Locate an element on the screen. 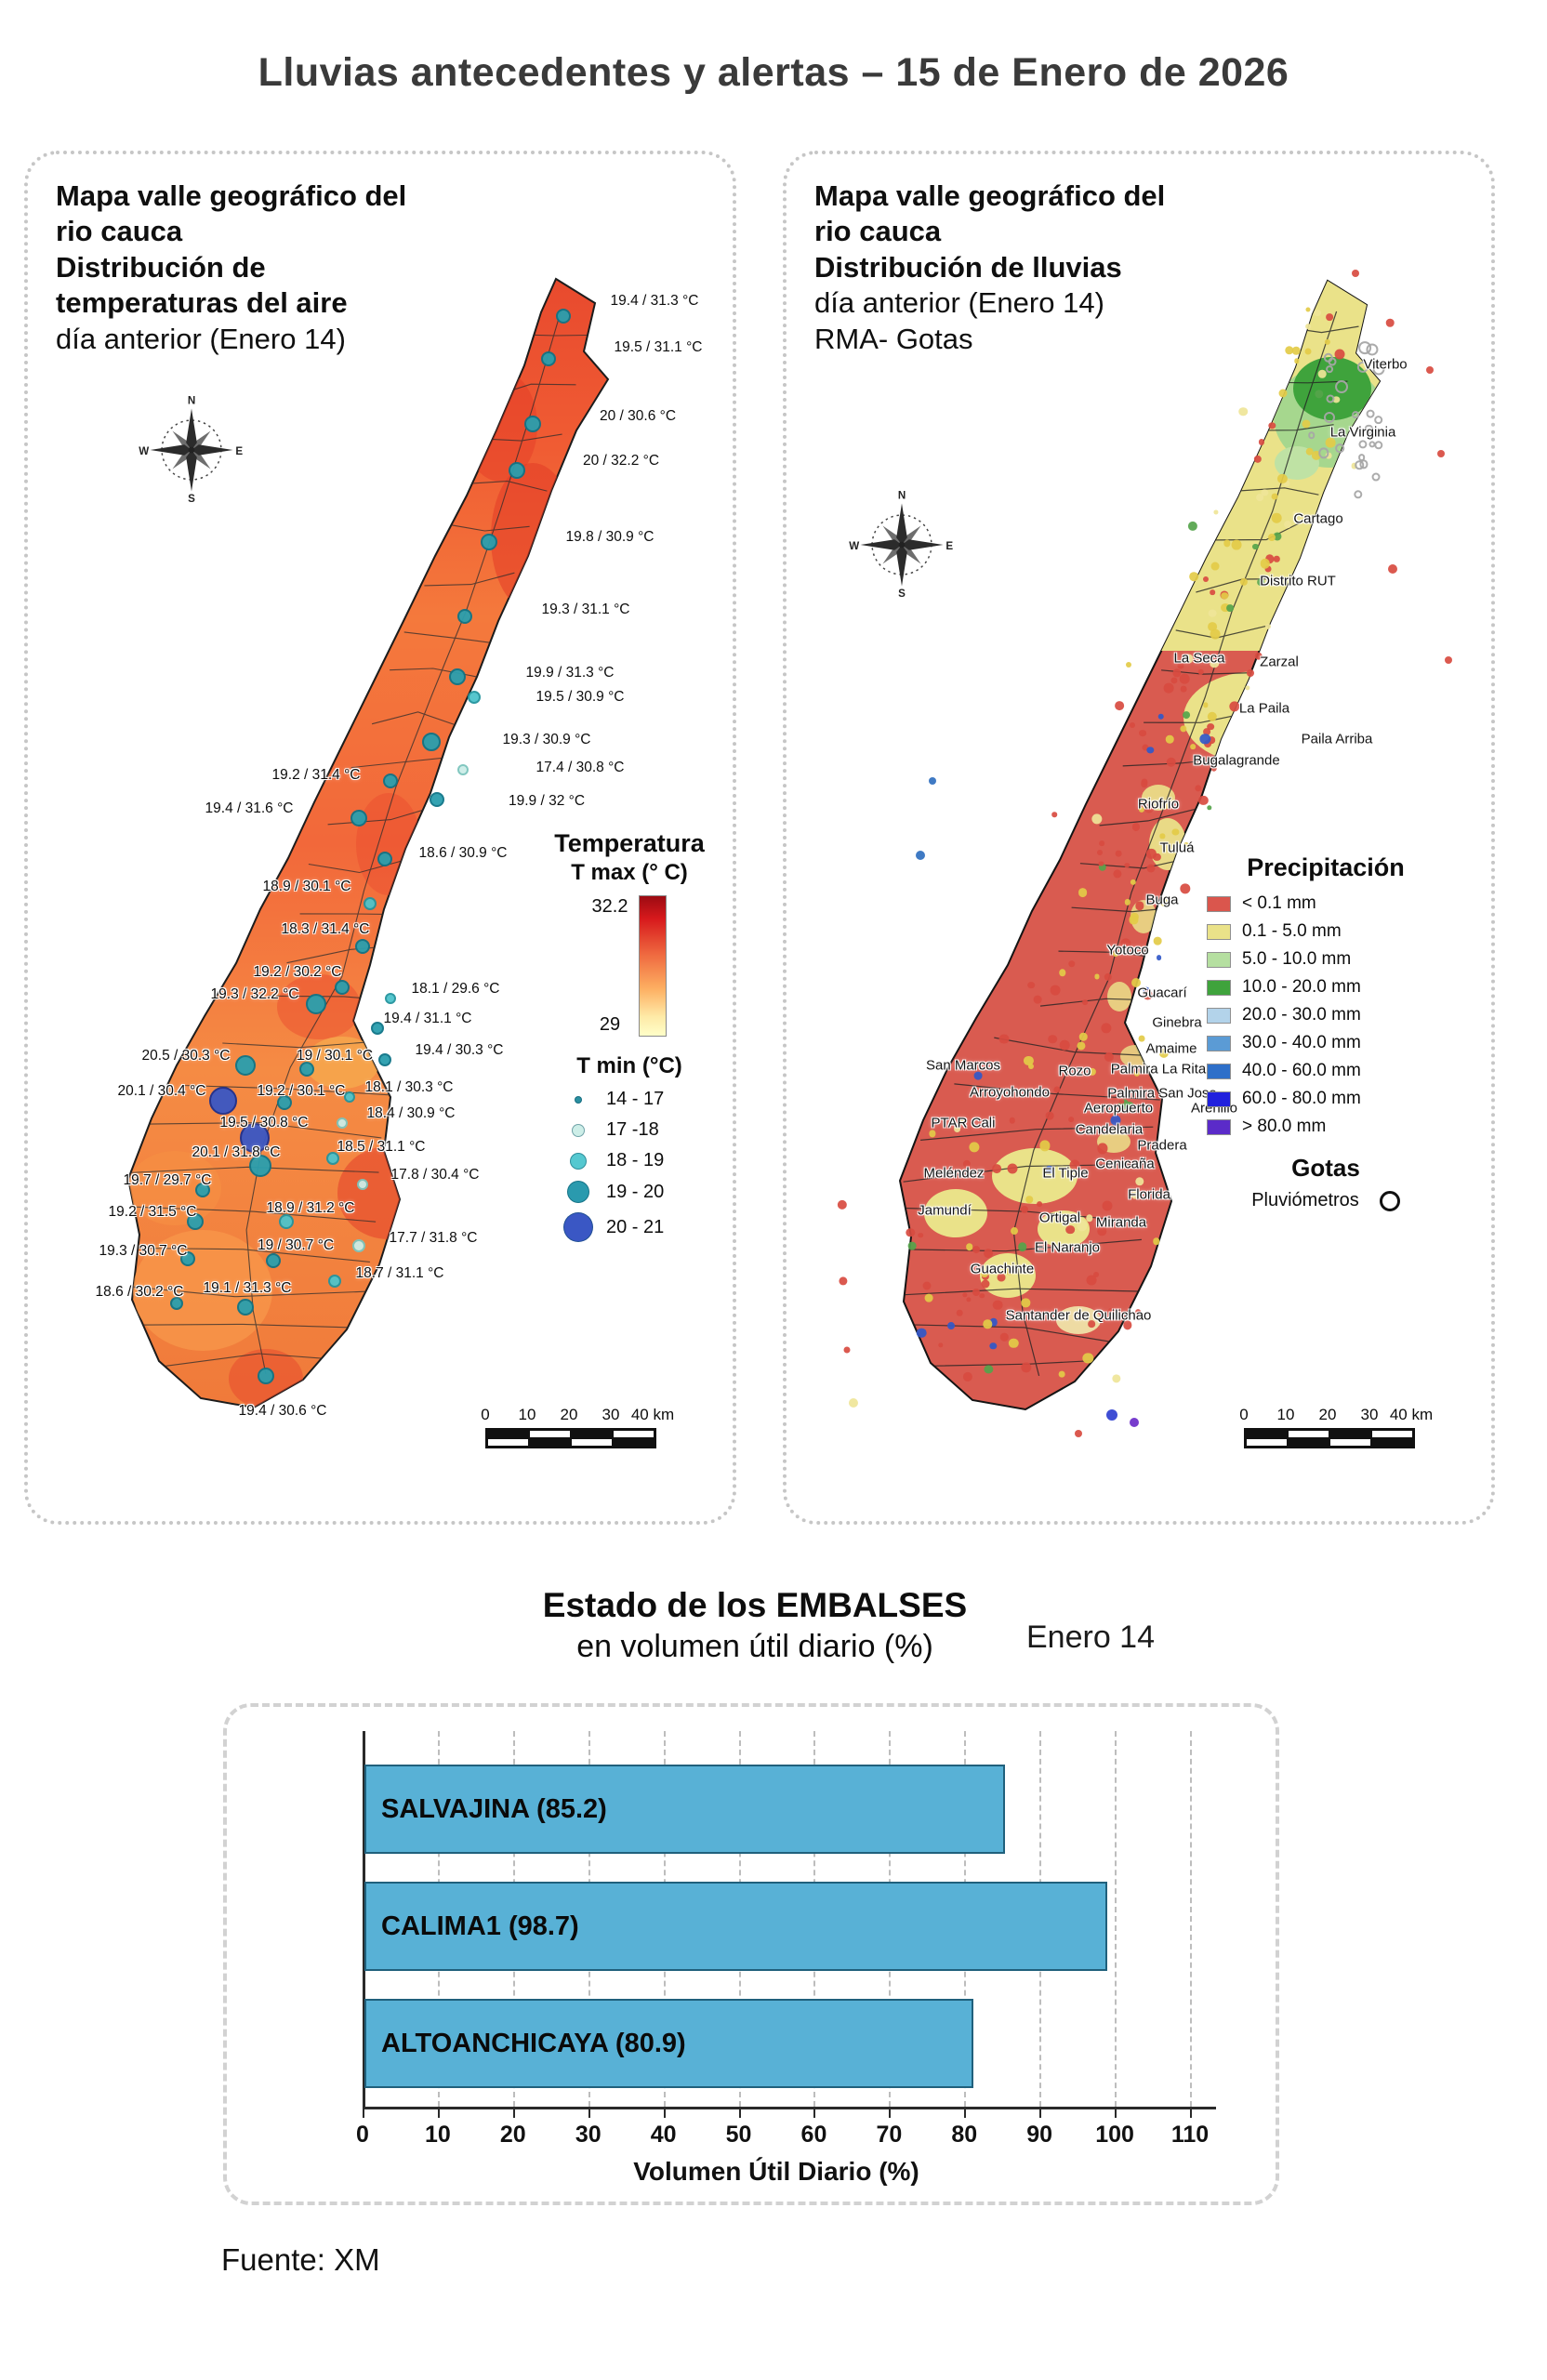 The height and width of the screenshot is (2380, 1547). x-tick-label: 0 is located at coordinates (362, 2135).